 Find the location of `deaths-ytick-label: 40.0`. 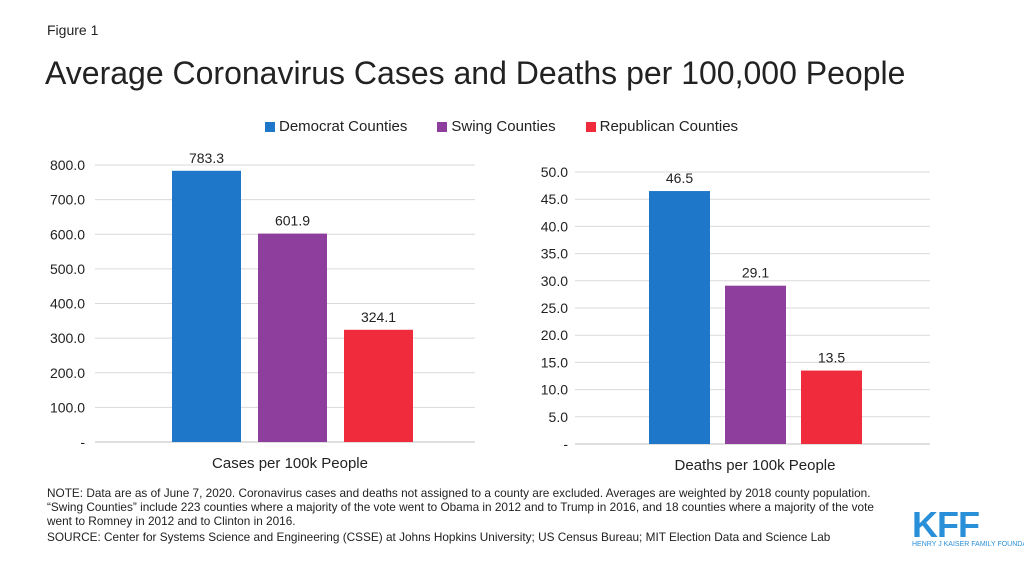

deaths-ytick-label: 40.0 is located at coordinates (554, 226).